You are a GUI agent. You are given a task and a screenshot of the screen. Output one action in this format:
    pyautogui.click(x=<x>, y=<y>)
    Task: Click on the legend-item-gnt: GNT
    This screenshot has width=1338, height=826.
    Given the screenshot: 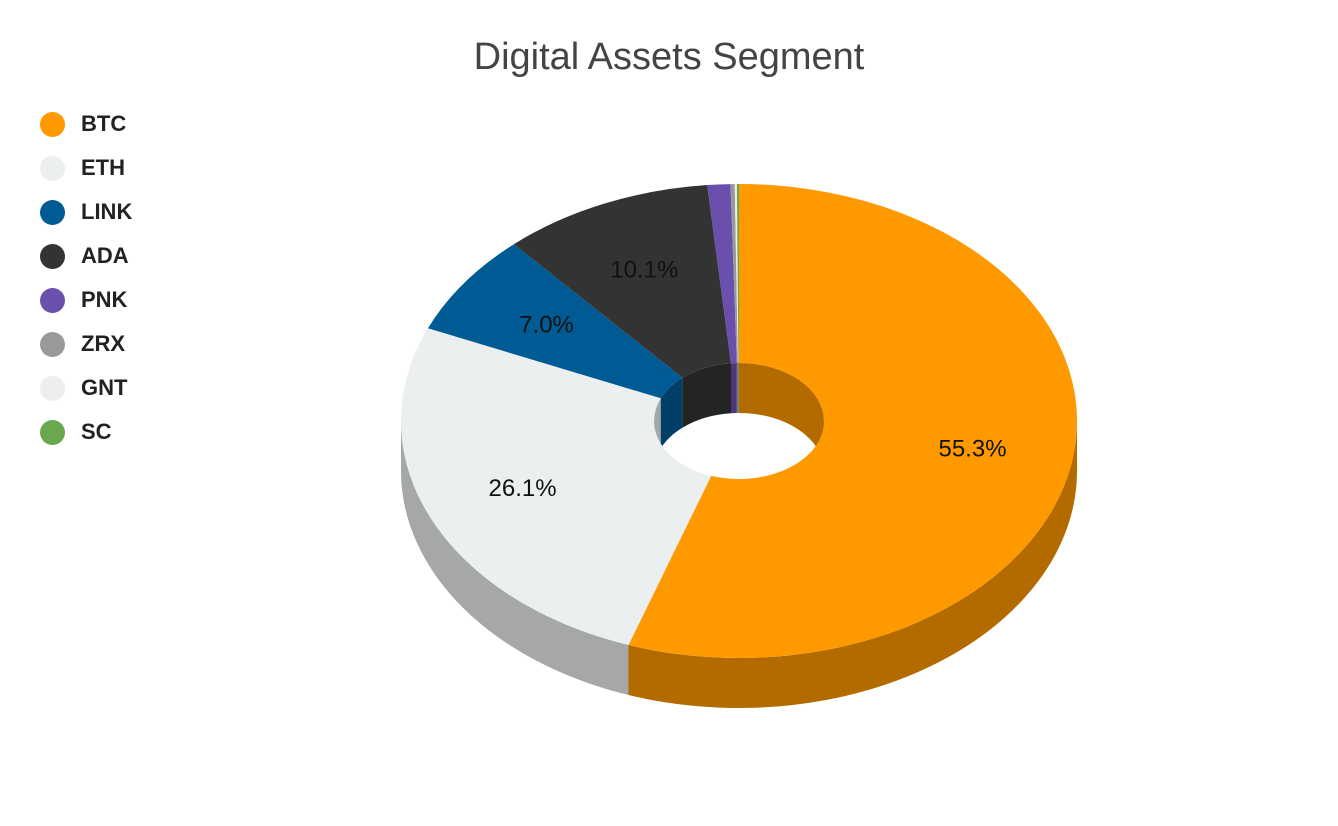 What is the action you would take?
    pyautogui.click(x=86, y=388)
    